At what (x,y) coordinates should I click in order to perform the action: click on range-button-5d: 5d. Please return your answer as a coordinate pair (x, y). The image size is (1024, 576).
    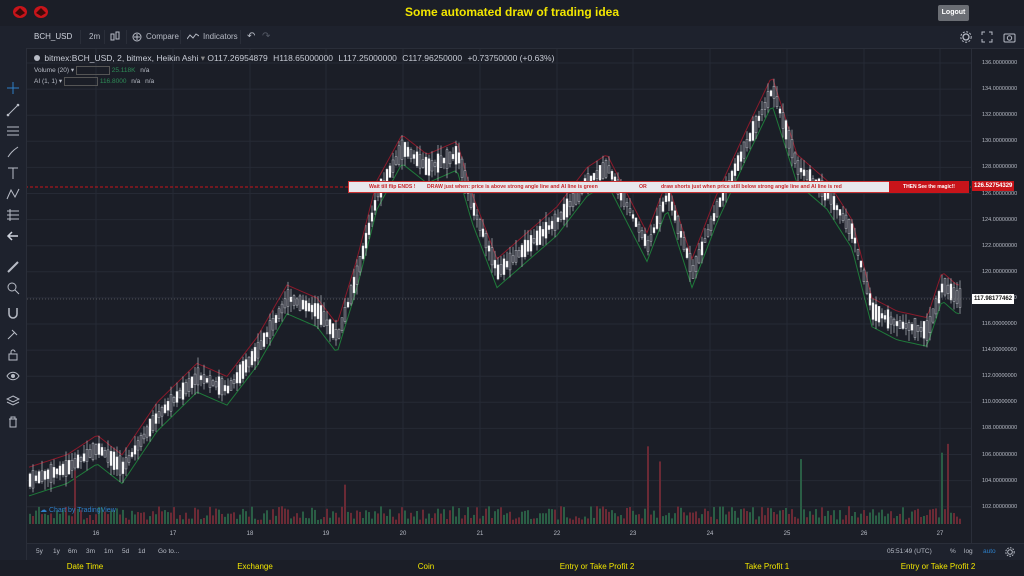
    Looking at the image, I should click on (126, 551).